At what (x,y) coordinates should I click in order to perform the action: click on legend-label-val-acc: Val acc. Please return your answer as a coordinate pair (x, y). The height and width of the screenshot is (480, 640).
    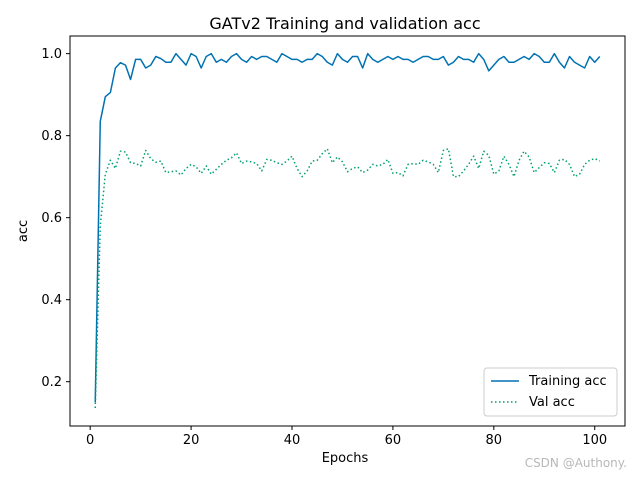
    Looking at the image, I should click on (552, 402).